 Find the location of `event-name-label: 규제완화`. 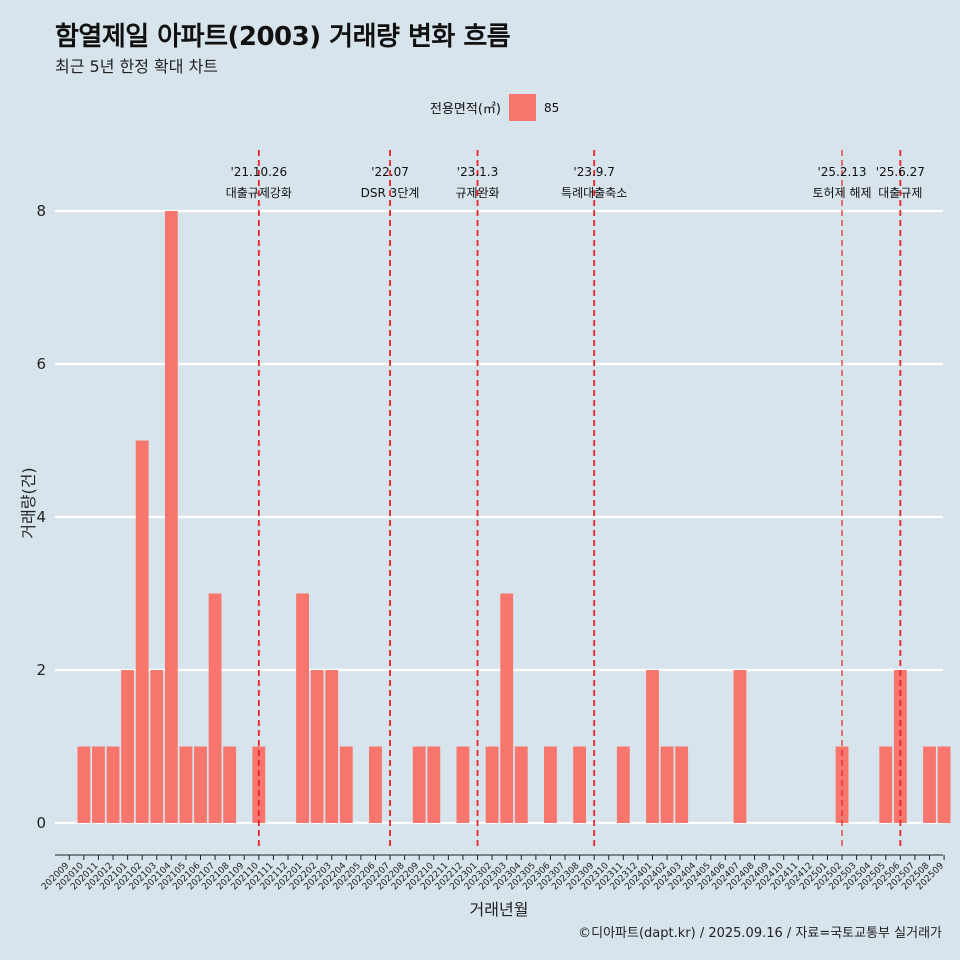

event-name-label: 규제완화 is located at coordinates (477, 193).